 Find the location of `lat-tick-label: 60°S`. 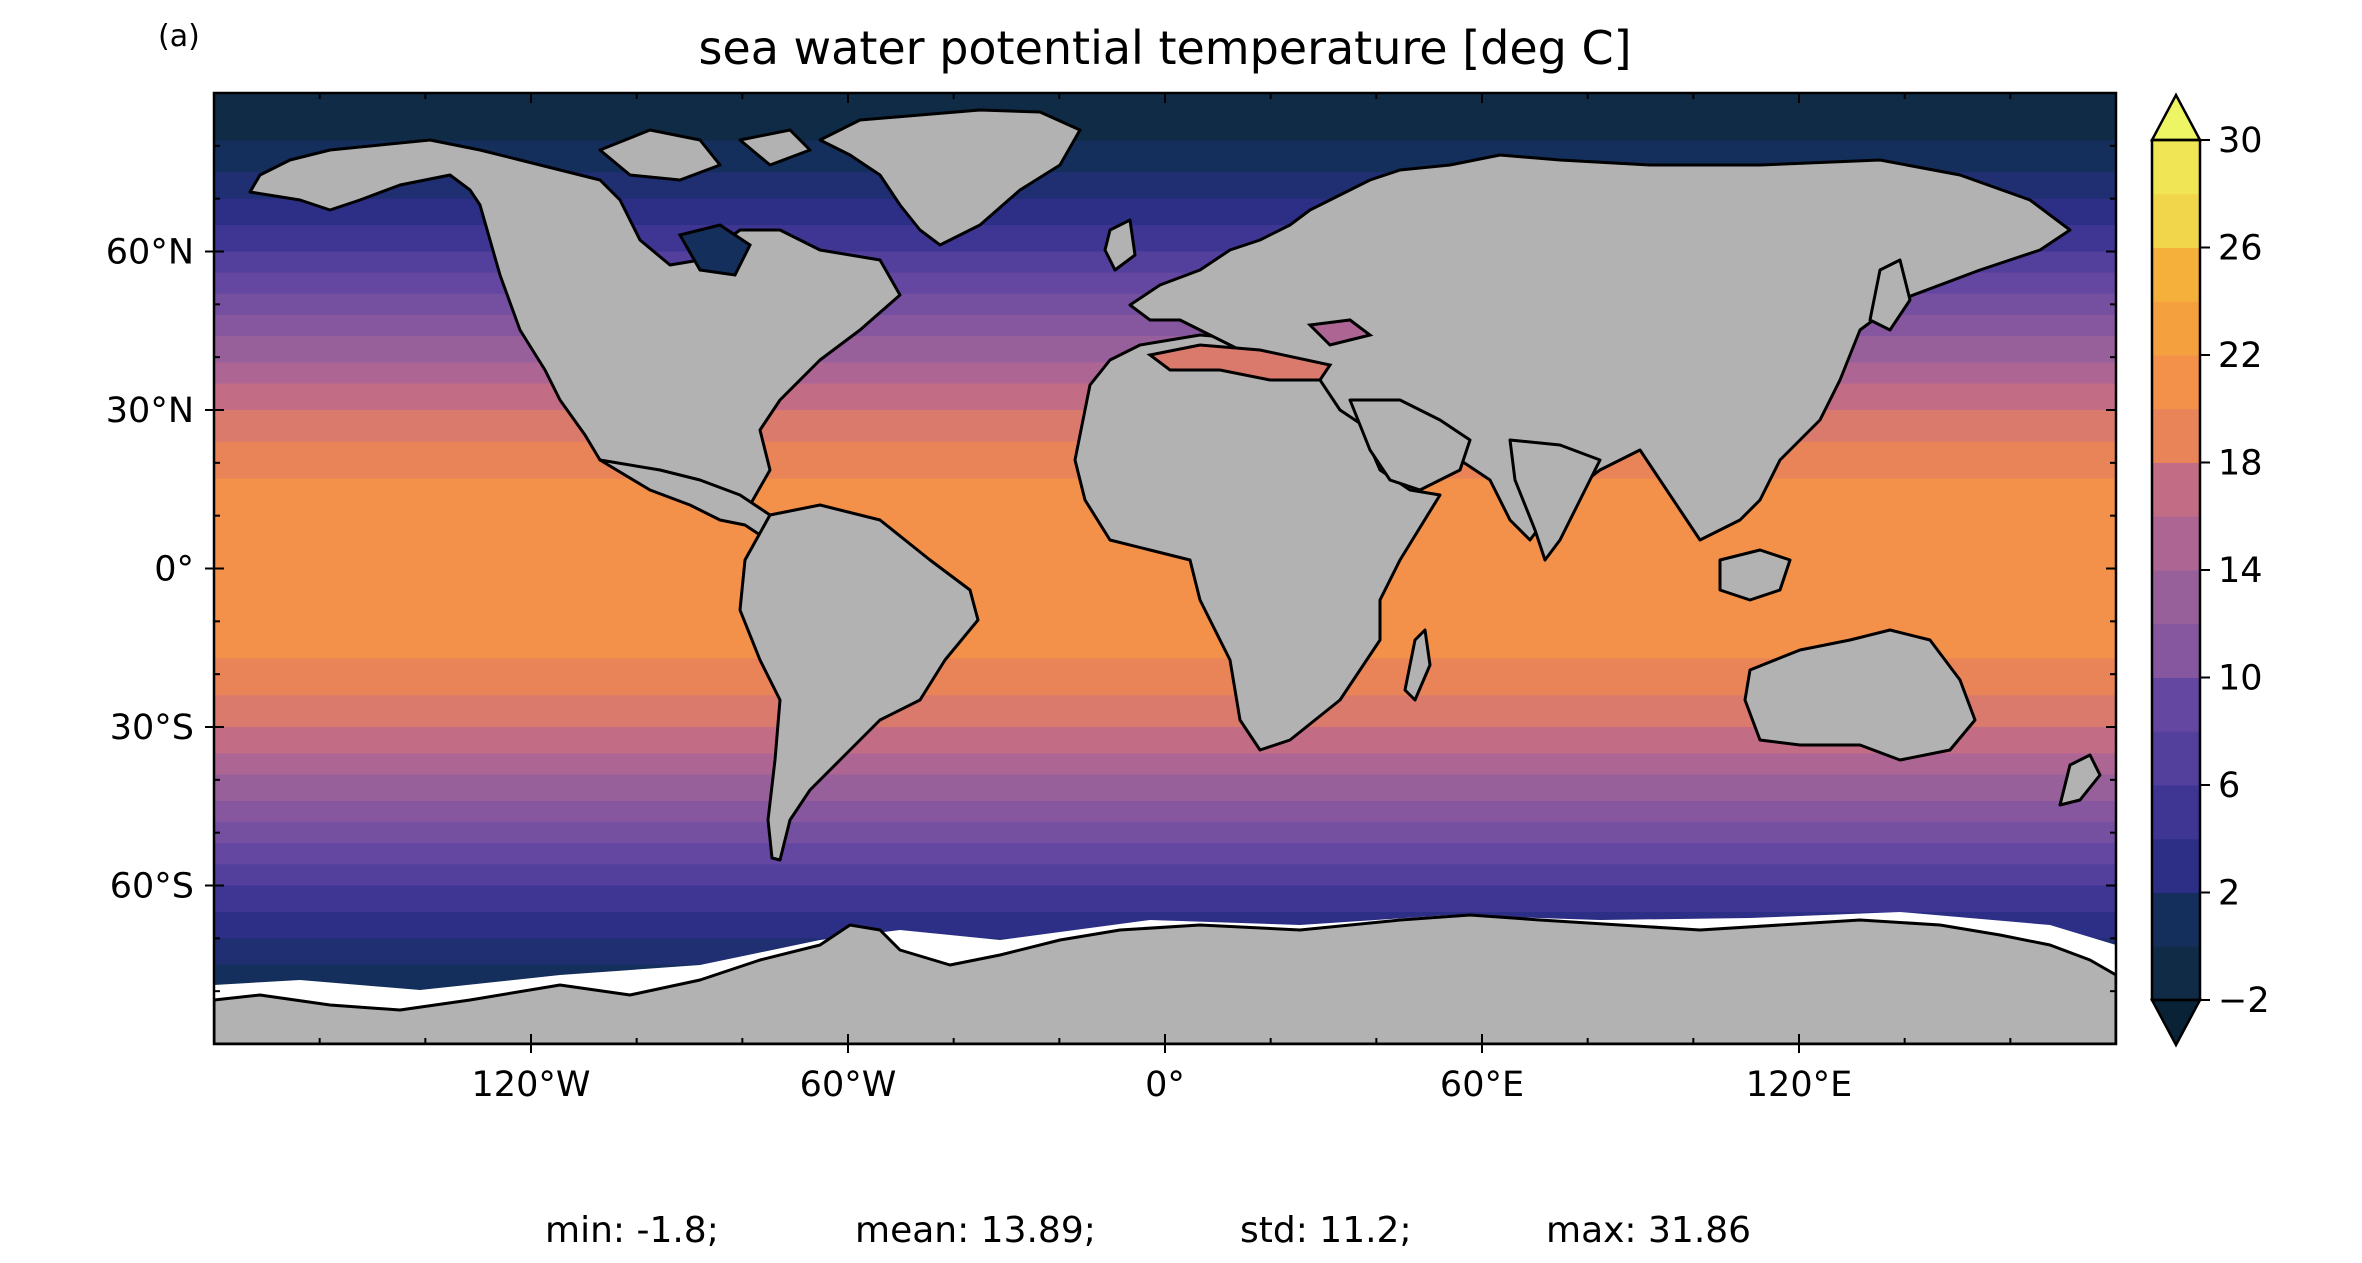

lat-tick-label: 60°S is located at coordinates (152, 887).